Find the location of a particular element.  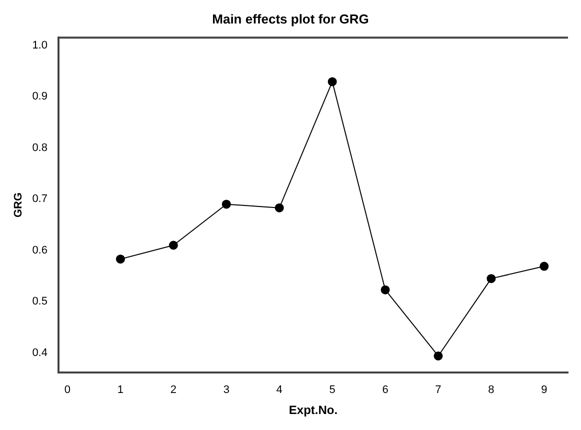

x-tick-label: 5 is located at coordinates (332, 390).